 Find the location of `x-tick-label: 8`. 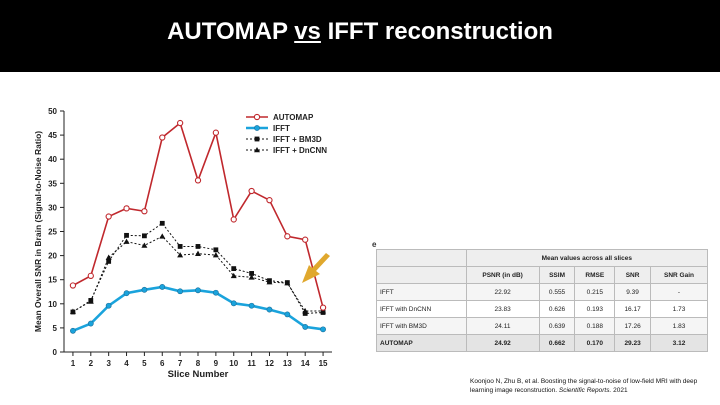

x-tick-label: 8 is located at coordinates (198, 363).